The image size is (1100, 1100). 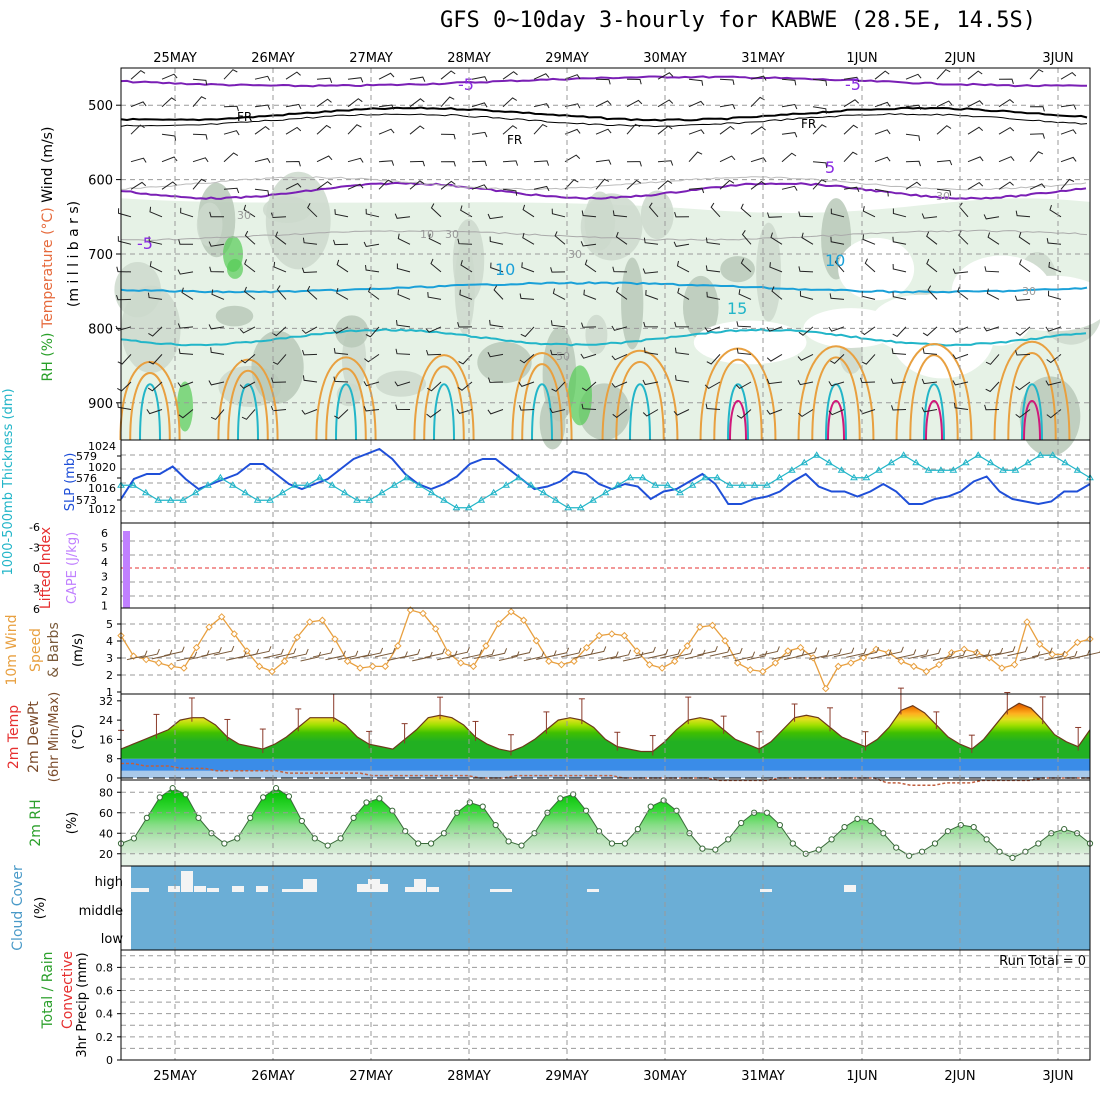 What do you see at coordinates (106, 792) in the screenshot?
I see `rh-tick-label: 80` at bounding box center [106, 792].